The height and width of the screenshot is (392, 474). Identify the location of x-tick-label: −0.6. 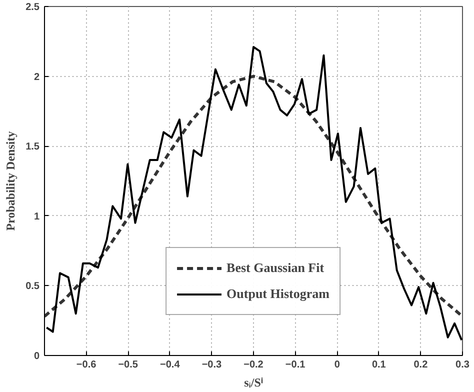
(86, 365).